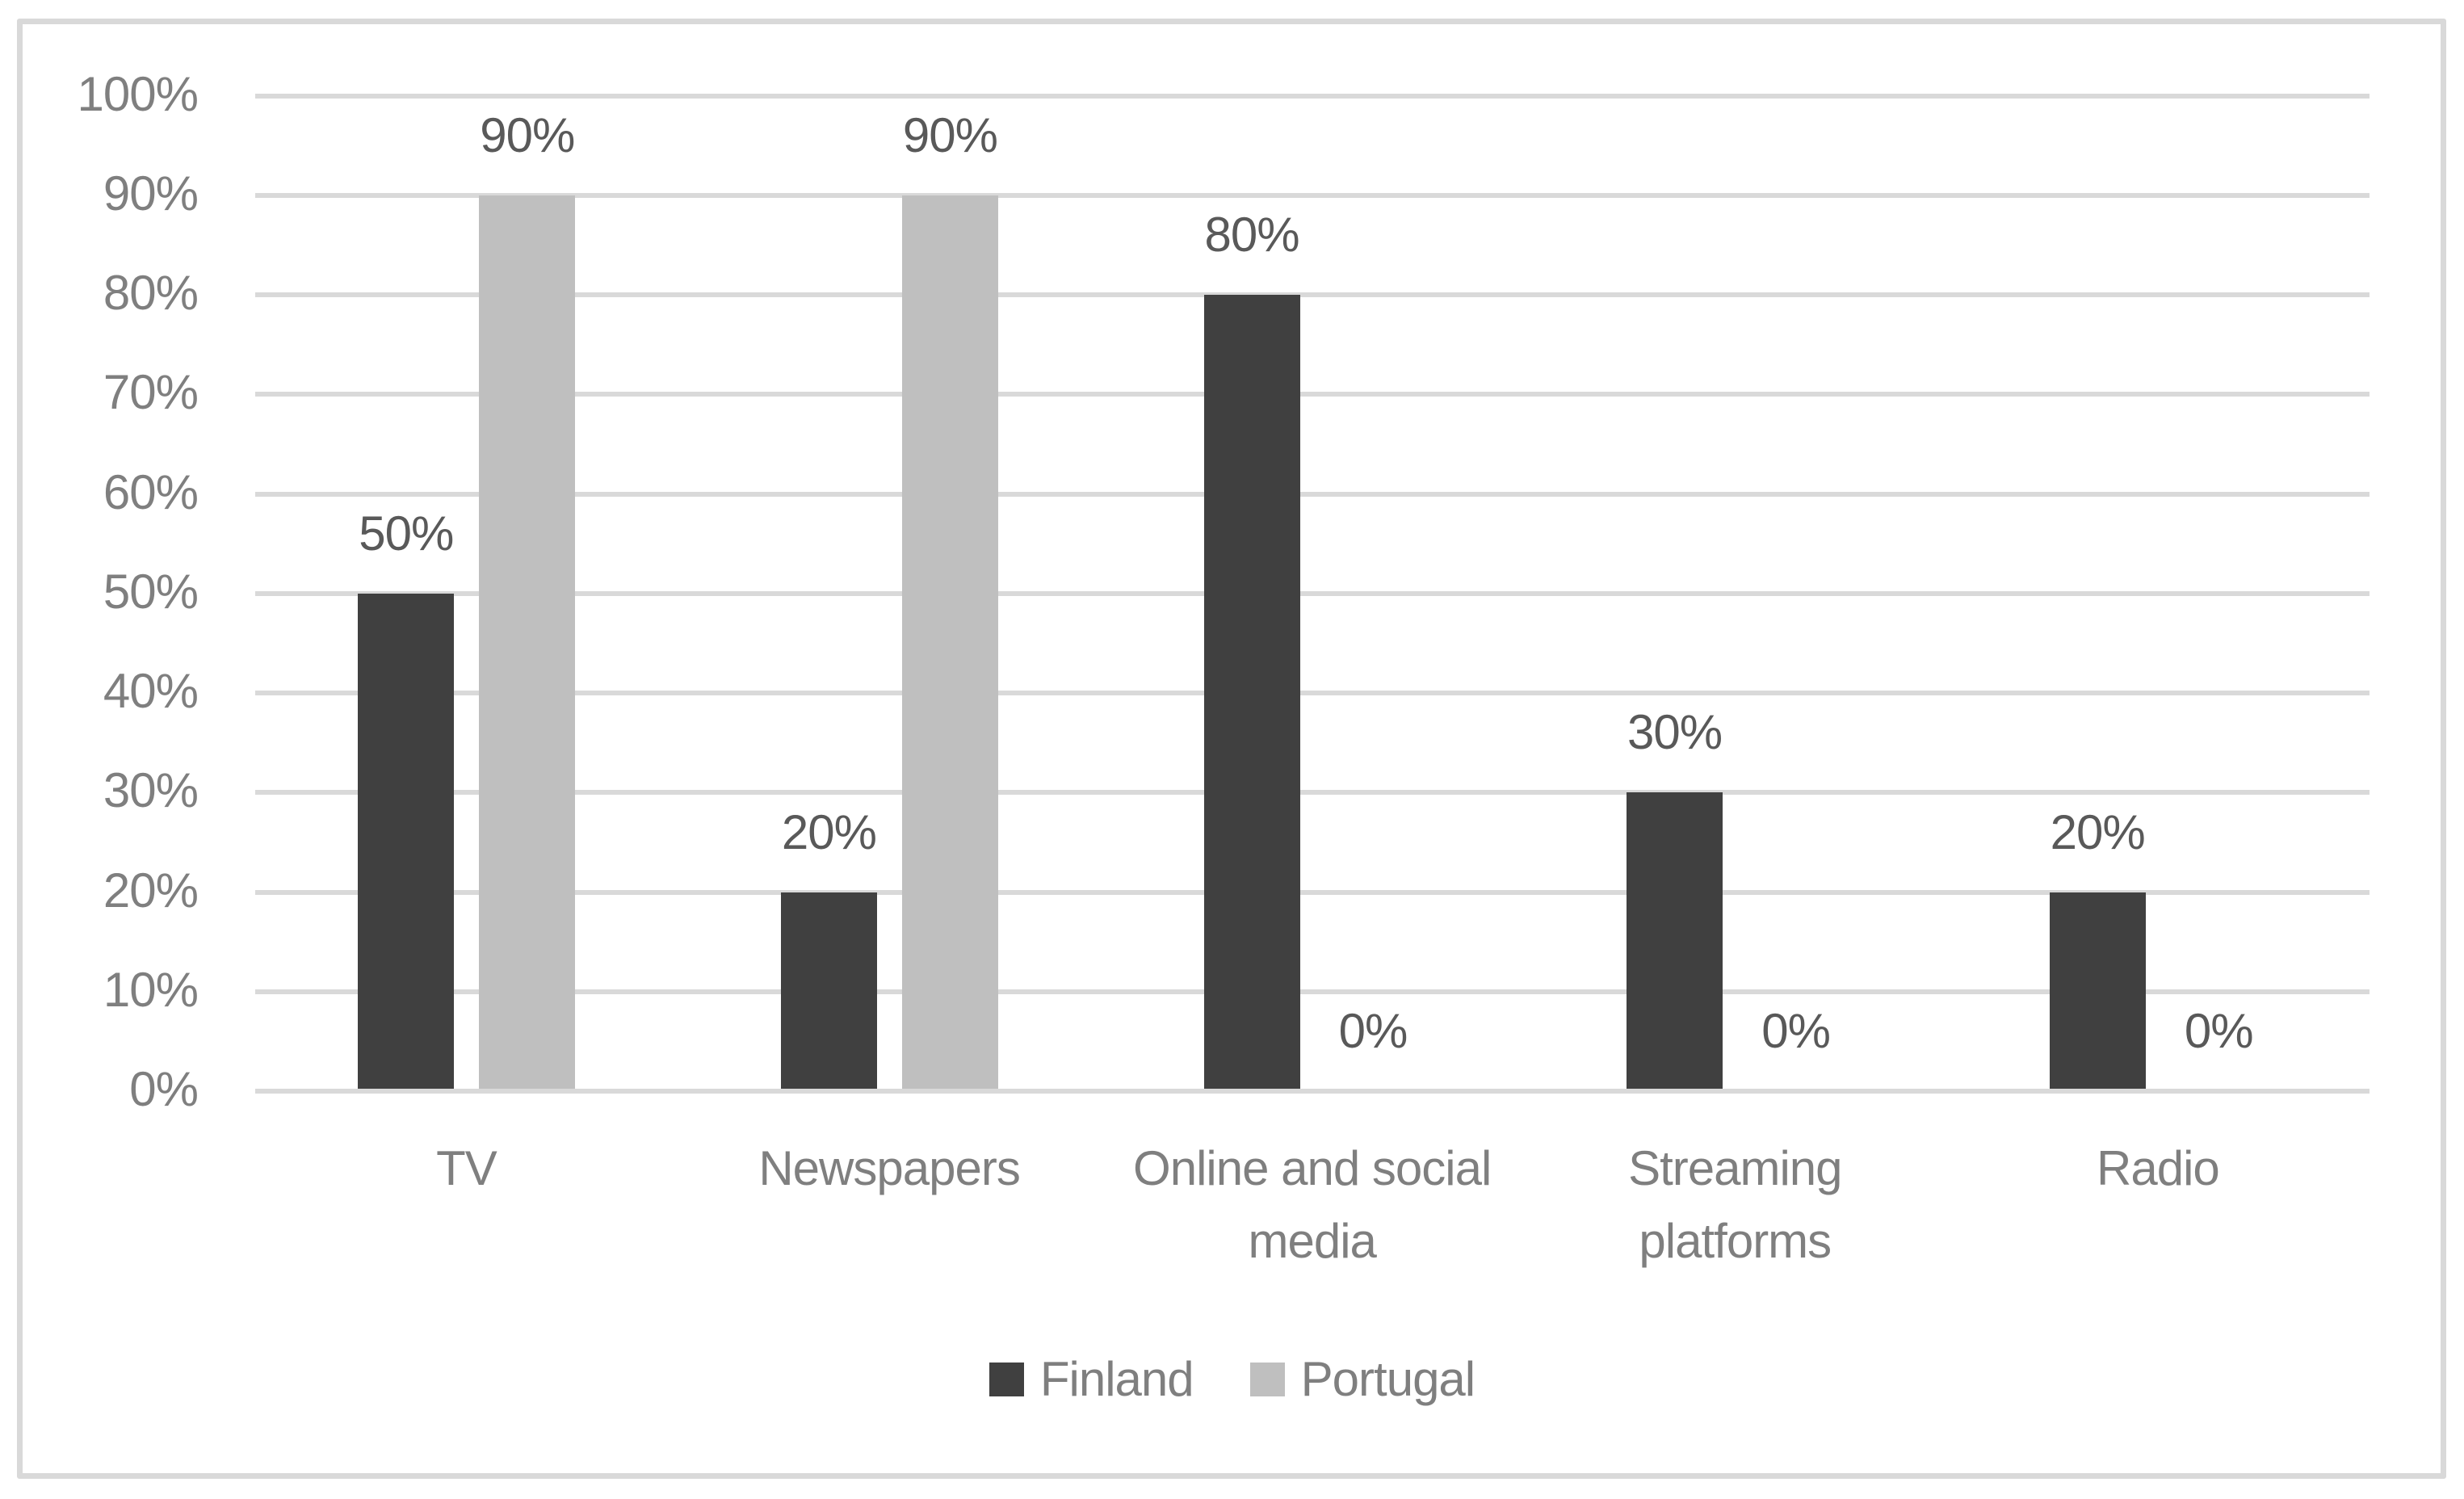 The height and width of the screenshot is (1499, 2464). I want to click on x-axis-category-label: TV, so click(466, 1168).